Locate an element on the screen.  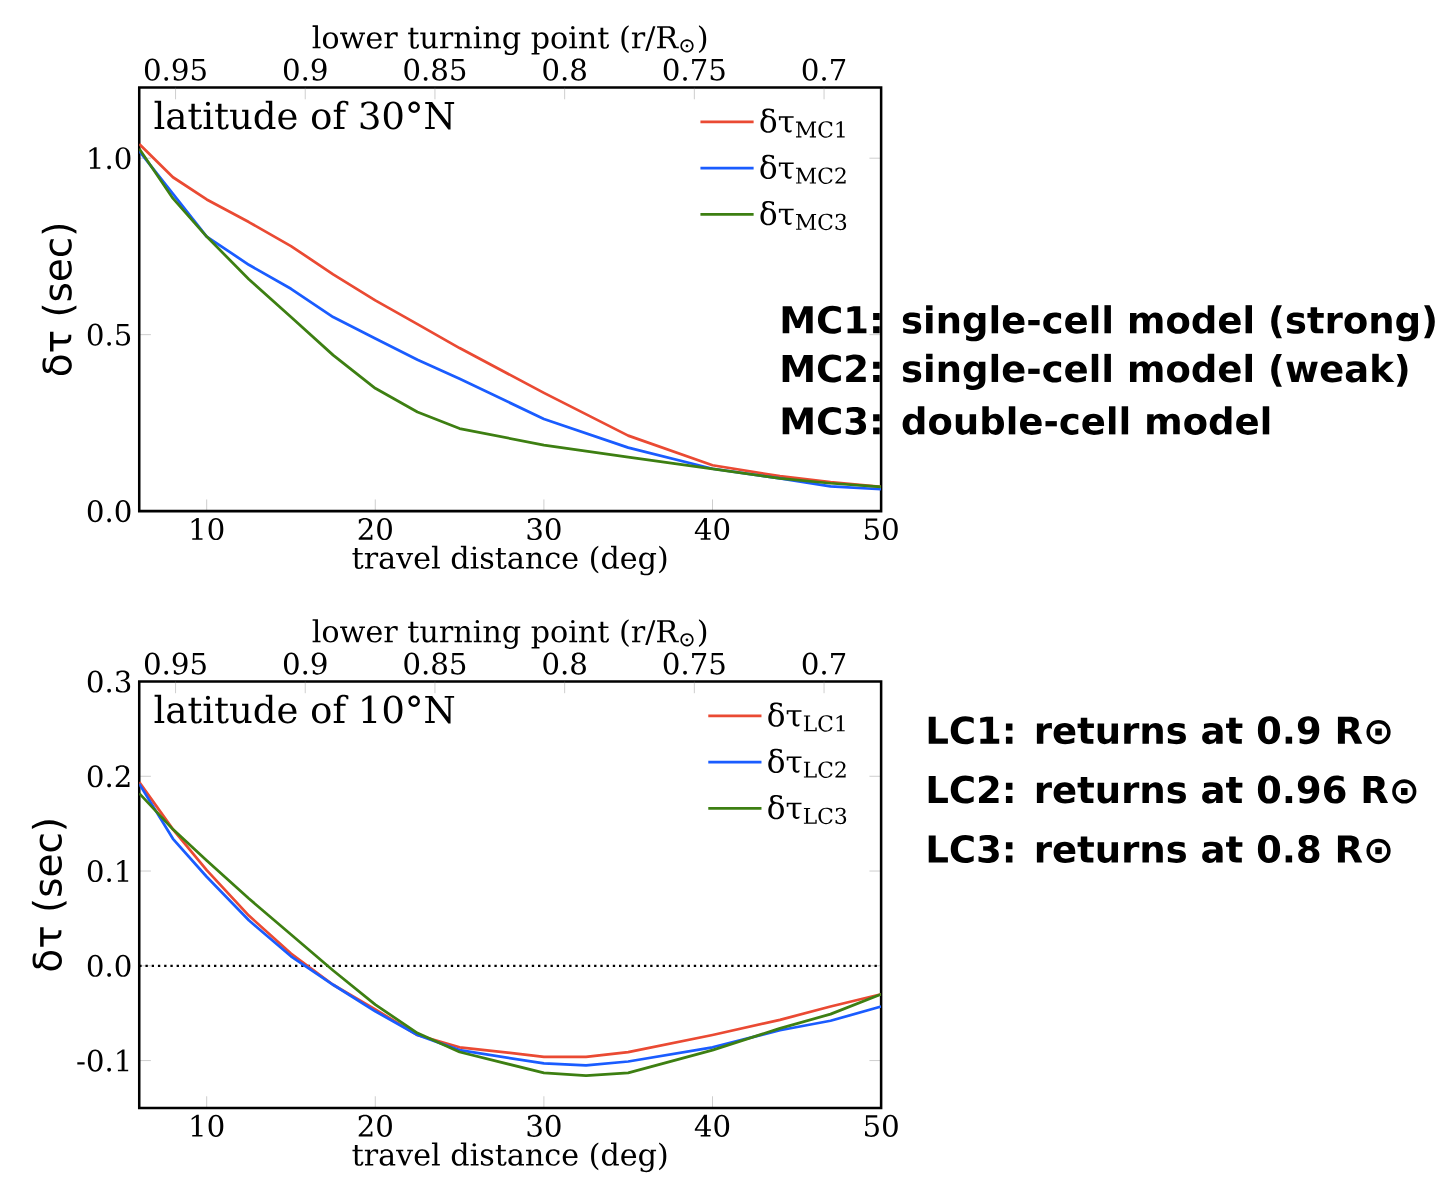
chart-title: latitude of 30°N is located at coordinates (304, 115).